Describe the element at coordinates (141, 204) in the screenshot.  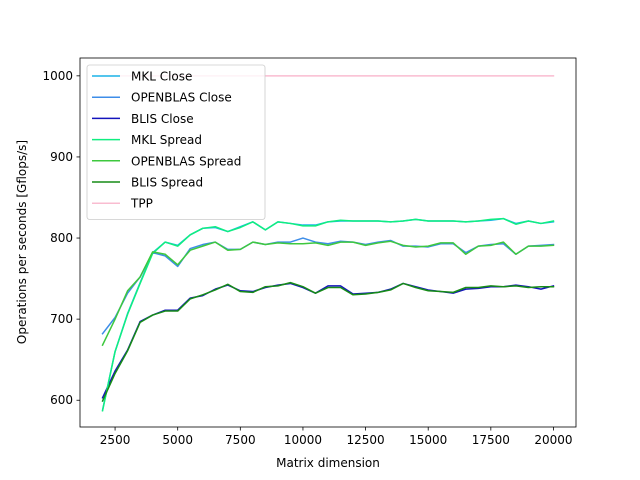
I see `legend-label-tpp: TPP` at that location.